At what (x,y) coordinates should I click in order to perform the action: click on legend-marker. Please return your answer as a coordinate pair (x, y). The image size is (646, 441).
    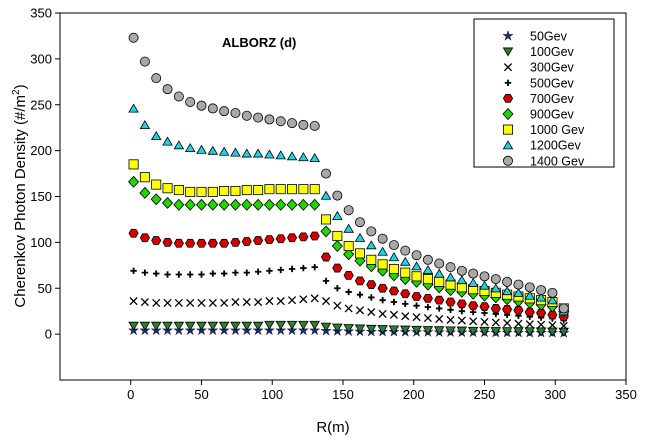
    Looking at the image, I should click on (508, 35).